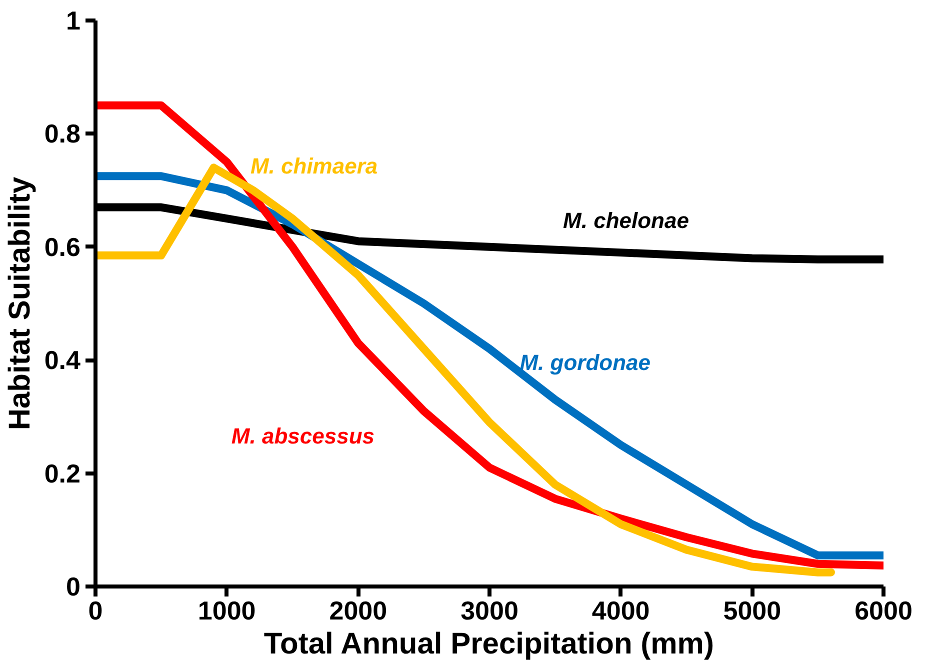 This screenshot has width=933, height=663. What do you see at coordinates (752, 611) in the screenshot?
I see `x-tick-label: 5000` at bounding box center [752, 611].